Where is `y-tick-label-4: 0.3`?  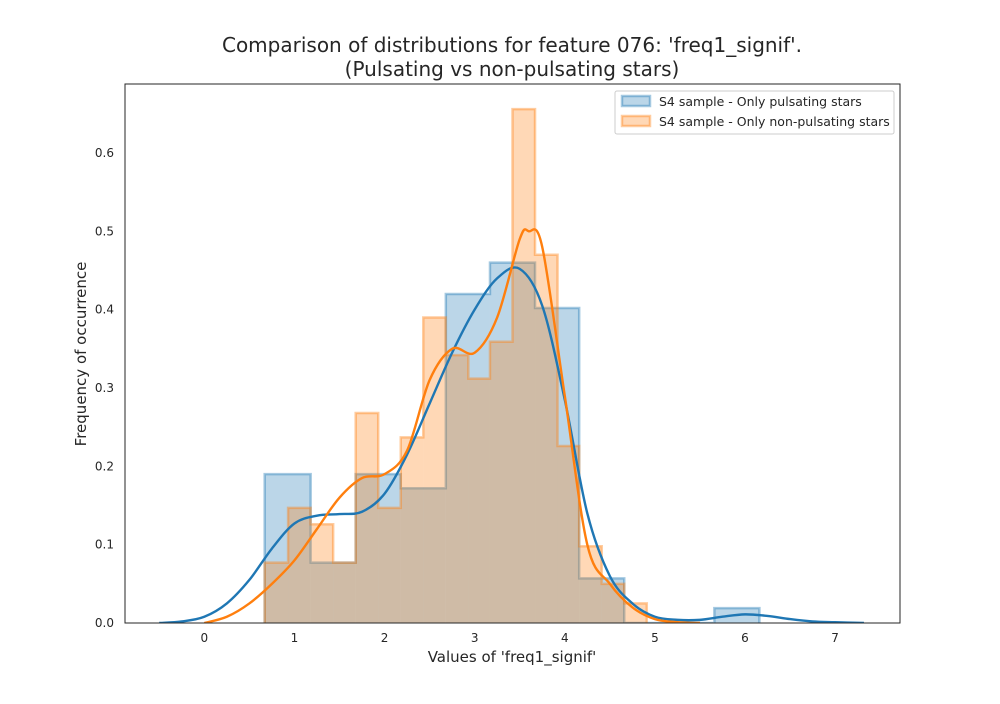
y-tick-label-4: 0.3 is located at coordinates (104, 388).